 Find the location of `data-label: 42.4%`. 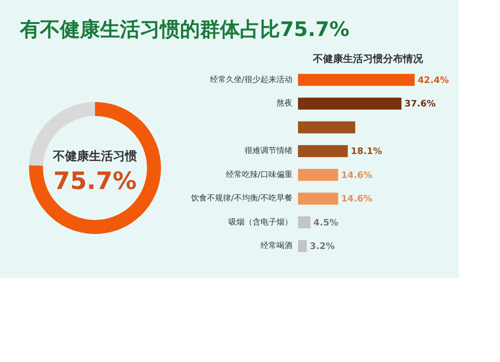

data-label: 42.4% is located at coordinates (433, 81).